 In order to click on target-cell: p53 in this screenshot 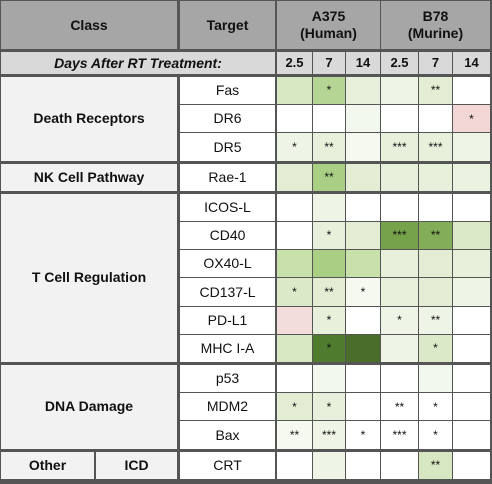, I will do `click(227, 379)`.